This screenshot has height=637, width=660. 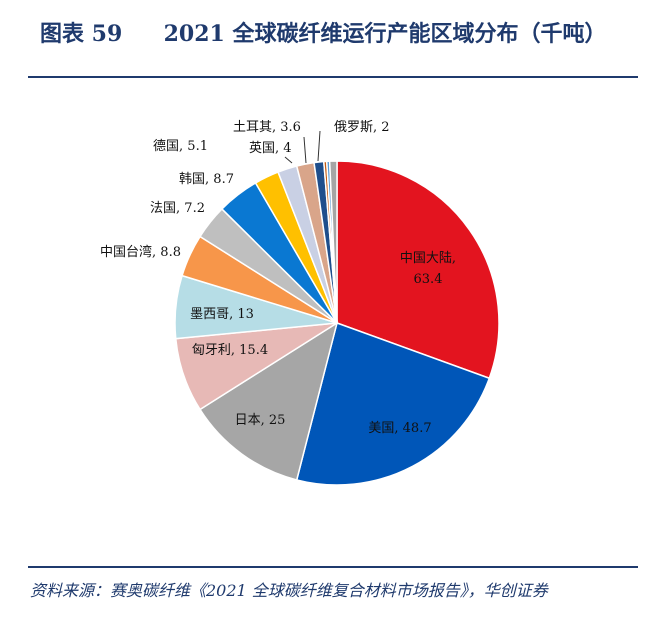 What do you see at coordinates (288, 160) in the screenshot?
I see `leader-line-英国` at bounding box center [288, 160].